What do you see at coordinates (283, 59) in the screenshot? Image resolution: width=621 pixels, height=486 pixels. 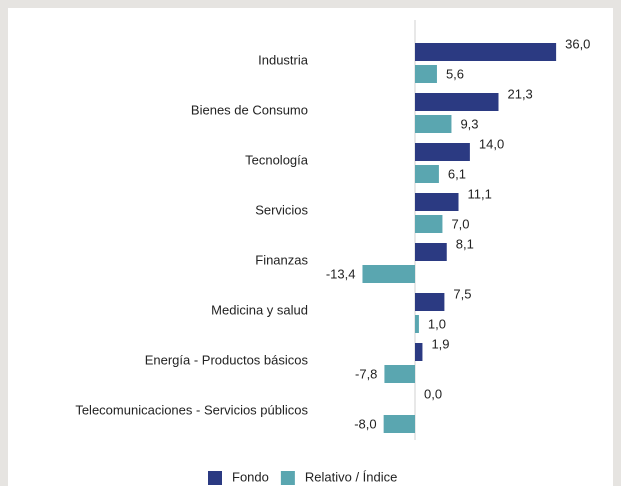 I see `category-label: Industria` at bounding box center [283, 59].